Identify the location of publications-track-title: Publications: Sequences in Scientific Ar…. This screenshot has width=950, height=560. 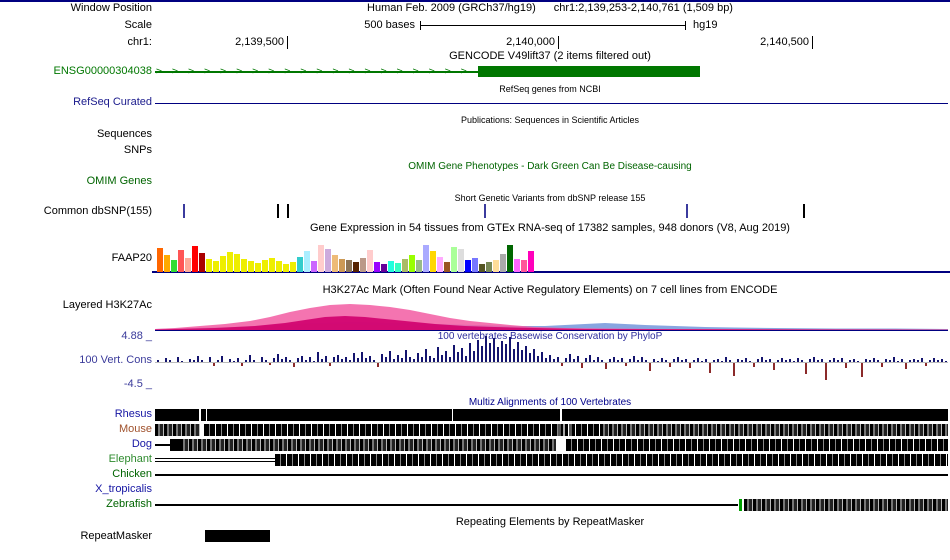
(550, 120).